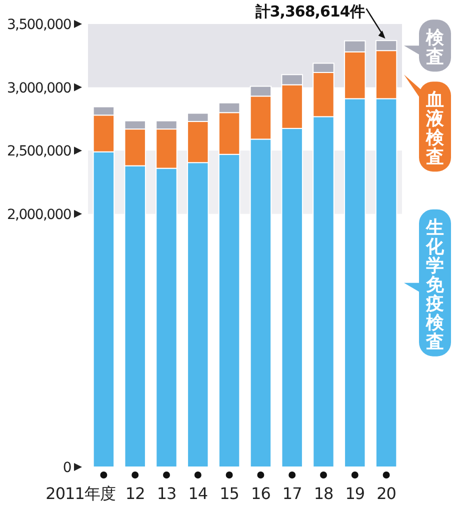 Image resolution: width=457 pixels, height=510 pixels. What do you see at coordinates (292, 493) in the screenshot?
I see `x-tick-label: 17` at bounding box center [292, 493].